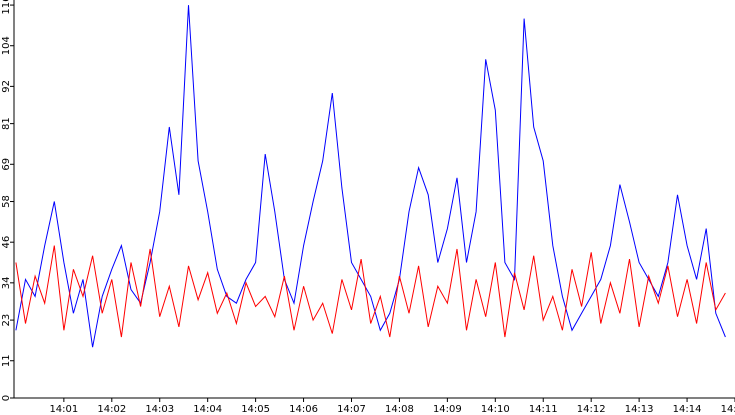  I want to click on x-tick-label: 14:09, so click(447, 409).